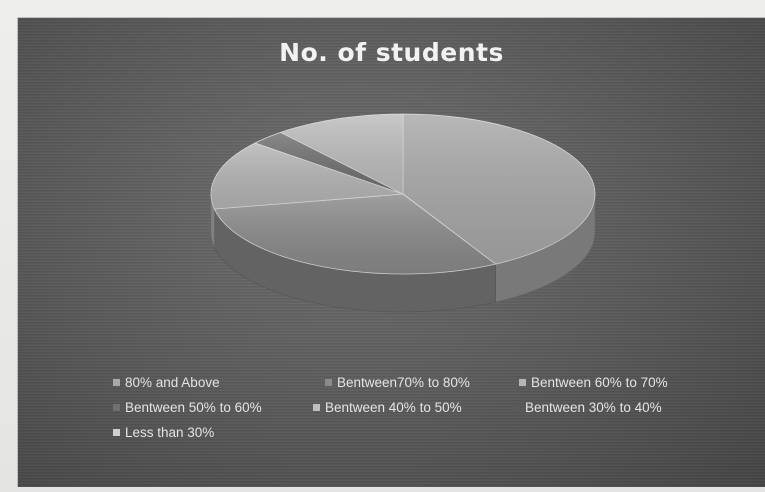  Describe the element at coordinates (593, 407) in the screenshot. I see `legend-label: Bentween 30% to 40%` at that location.